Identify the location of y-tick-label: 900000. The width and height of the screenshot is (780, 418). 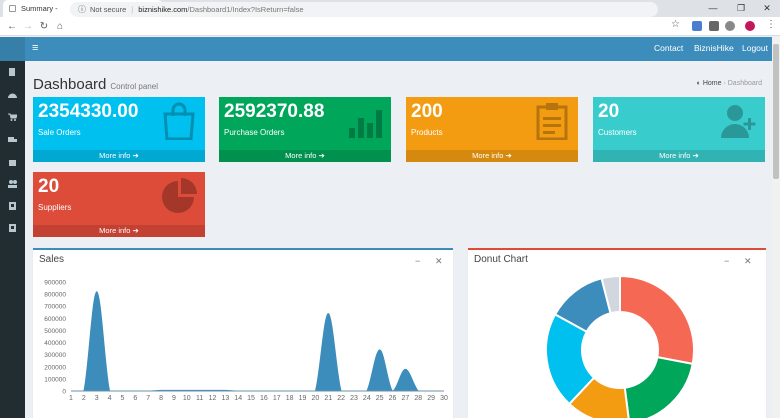
(55, 283).